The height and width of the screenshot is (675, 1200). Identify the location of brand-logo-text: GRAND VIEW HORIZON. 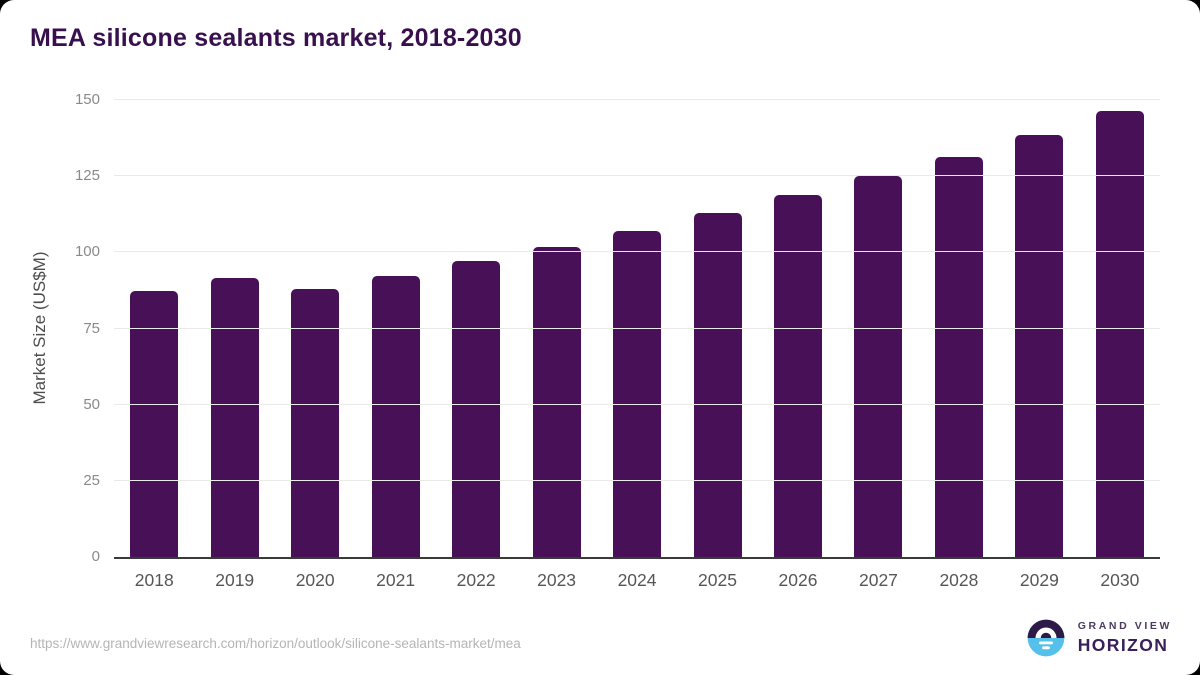
(1125, 638).